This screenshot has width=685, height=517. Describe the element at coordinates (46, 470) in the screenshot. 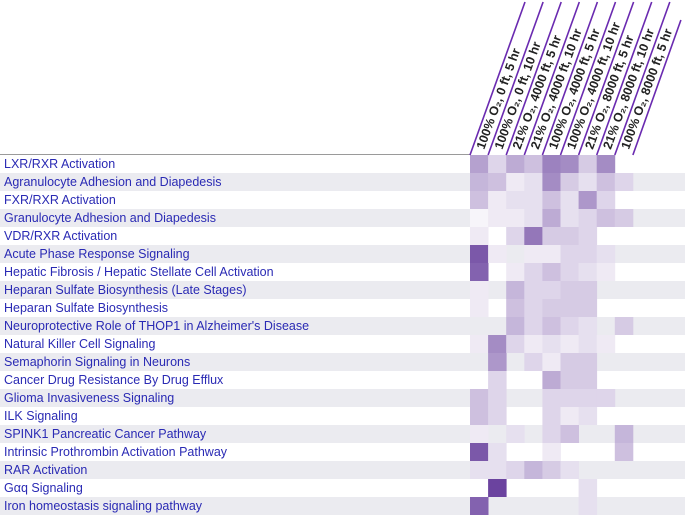

I see `pathway-label: RAR Activation` at that location.